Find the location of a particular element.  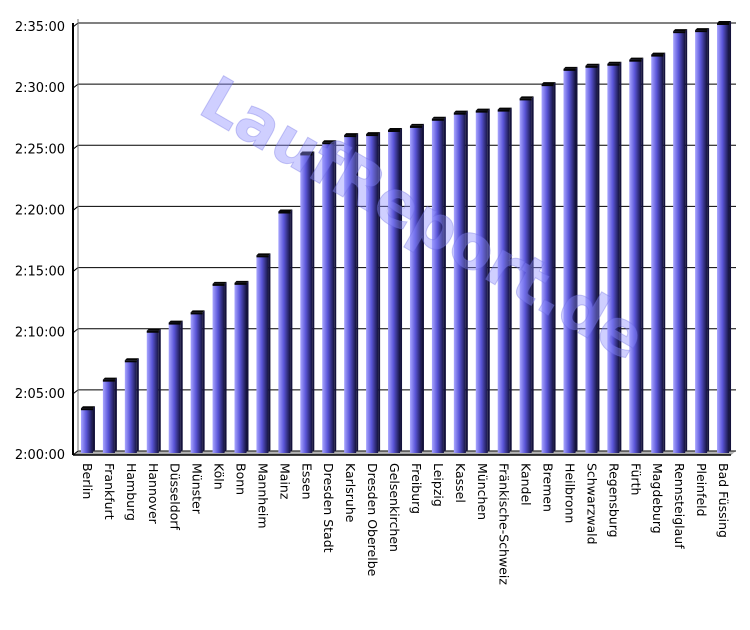

x-tick-label: Gelsenkirchen is located at coordinates (394, 507).